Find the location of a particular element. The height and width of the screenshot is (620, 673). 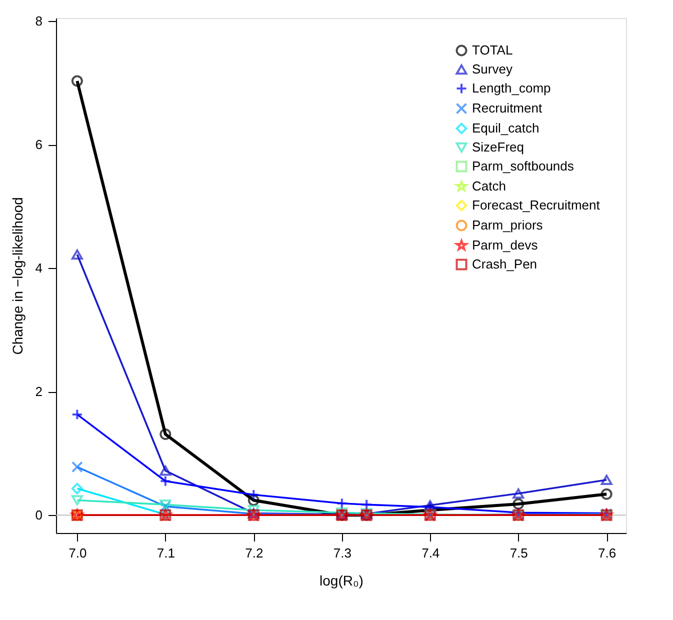

x-tick-label: 7.4 is located at coordinates (431, 553).